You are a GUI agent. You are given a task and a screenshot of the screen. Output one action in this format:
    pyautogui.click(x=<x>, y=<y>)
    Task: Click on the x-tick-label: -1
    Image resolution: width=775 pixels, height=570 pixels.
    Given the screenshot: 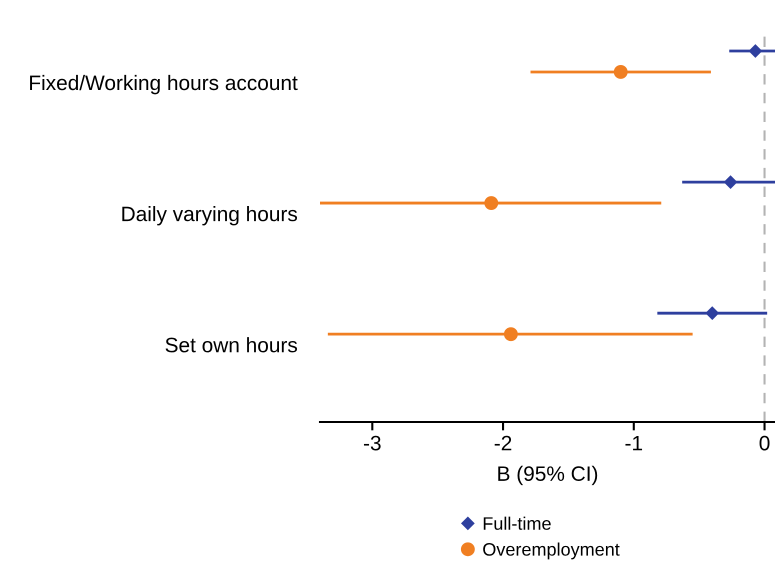 What is the action you would take?
    pyautogui.click(x=633, y=443)
    